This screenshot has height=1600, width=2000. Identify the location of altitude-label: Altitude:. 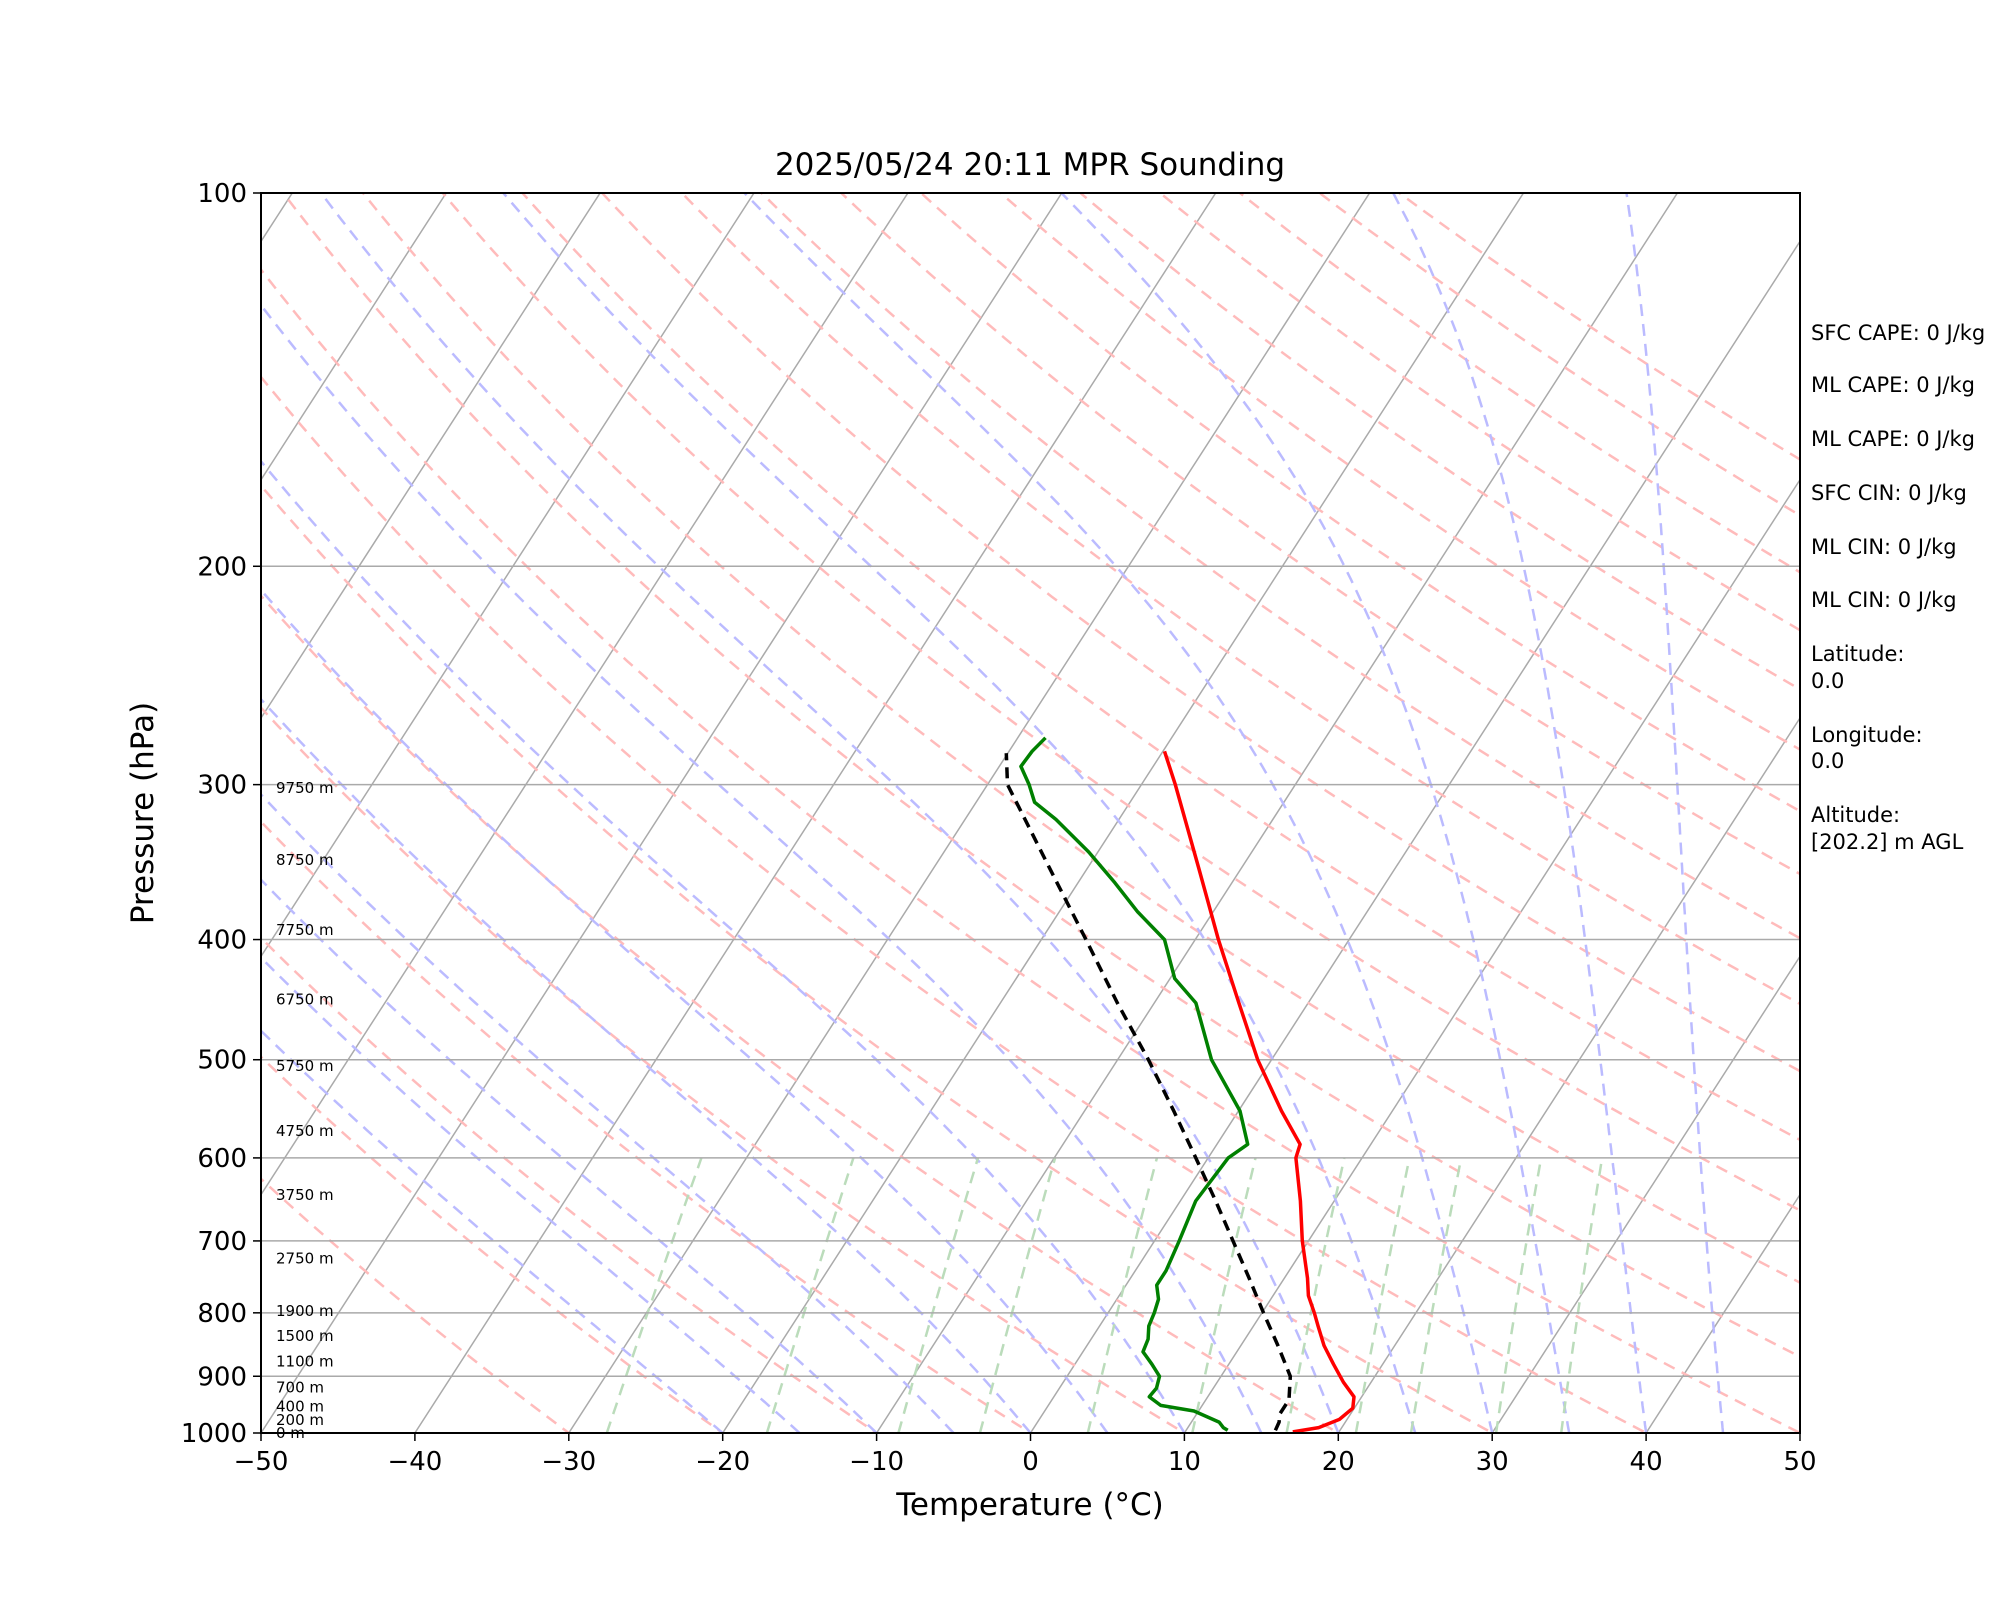
(1855, 815).